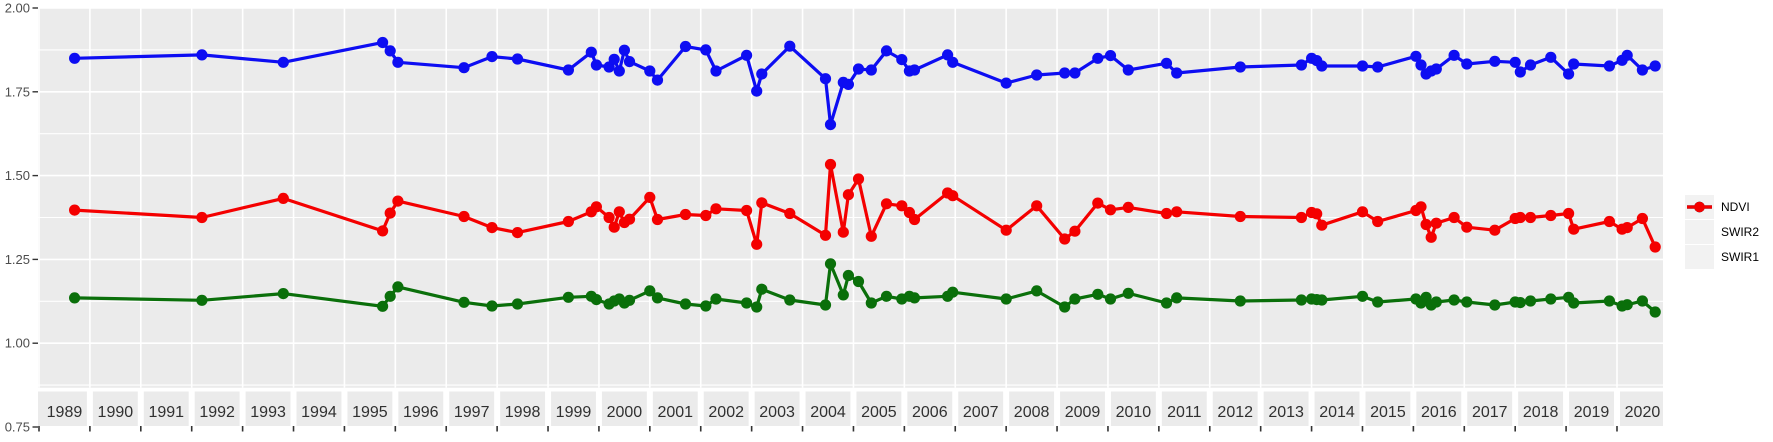 This screenshot has width=1773, height=442. Describe the element at coordinates (472, 412) in the screenshot. I see `x-tick-label: 1997` at that location.